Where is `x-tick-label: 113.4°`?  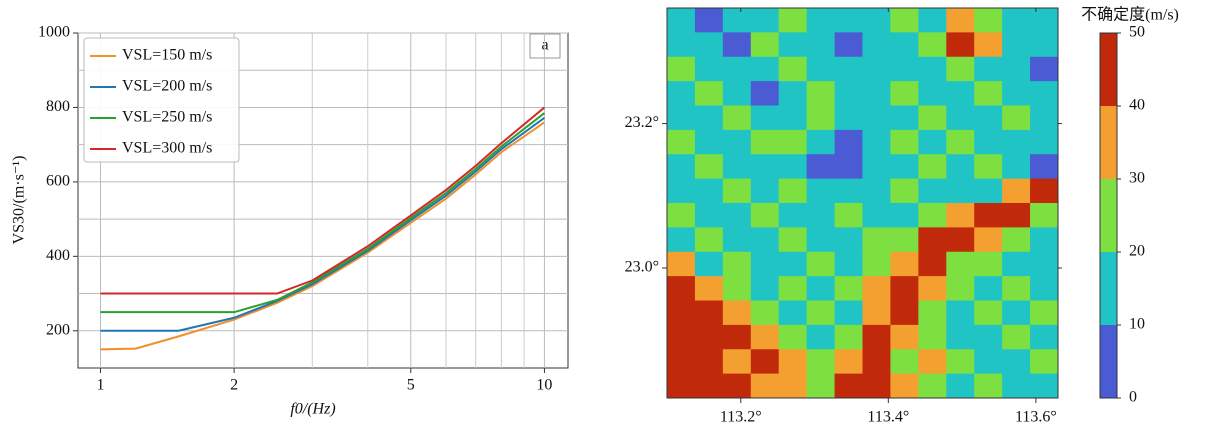
x-tick-label: 113.4° is located at coordinates (888, 417).